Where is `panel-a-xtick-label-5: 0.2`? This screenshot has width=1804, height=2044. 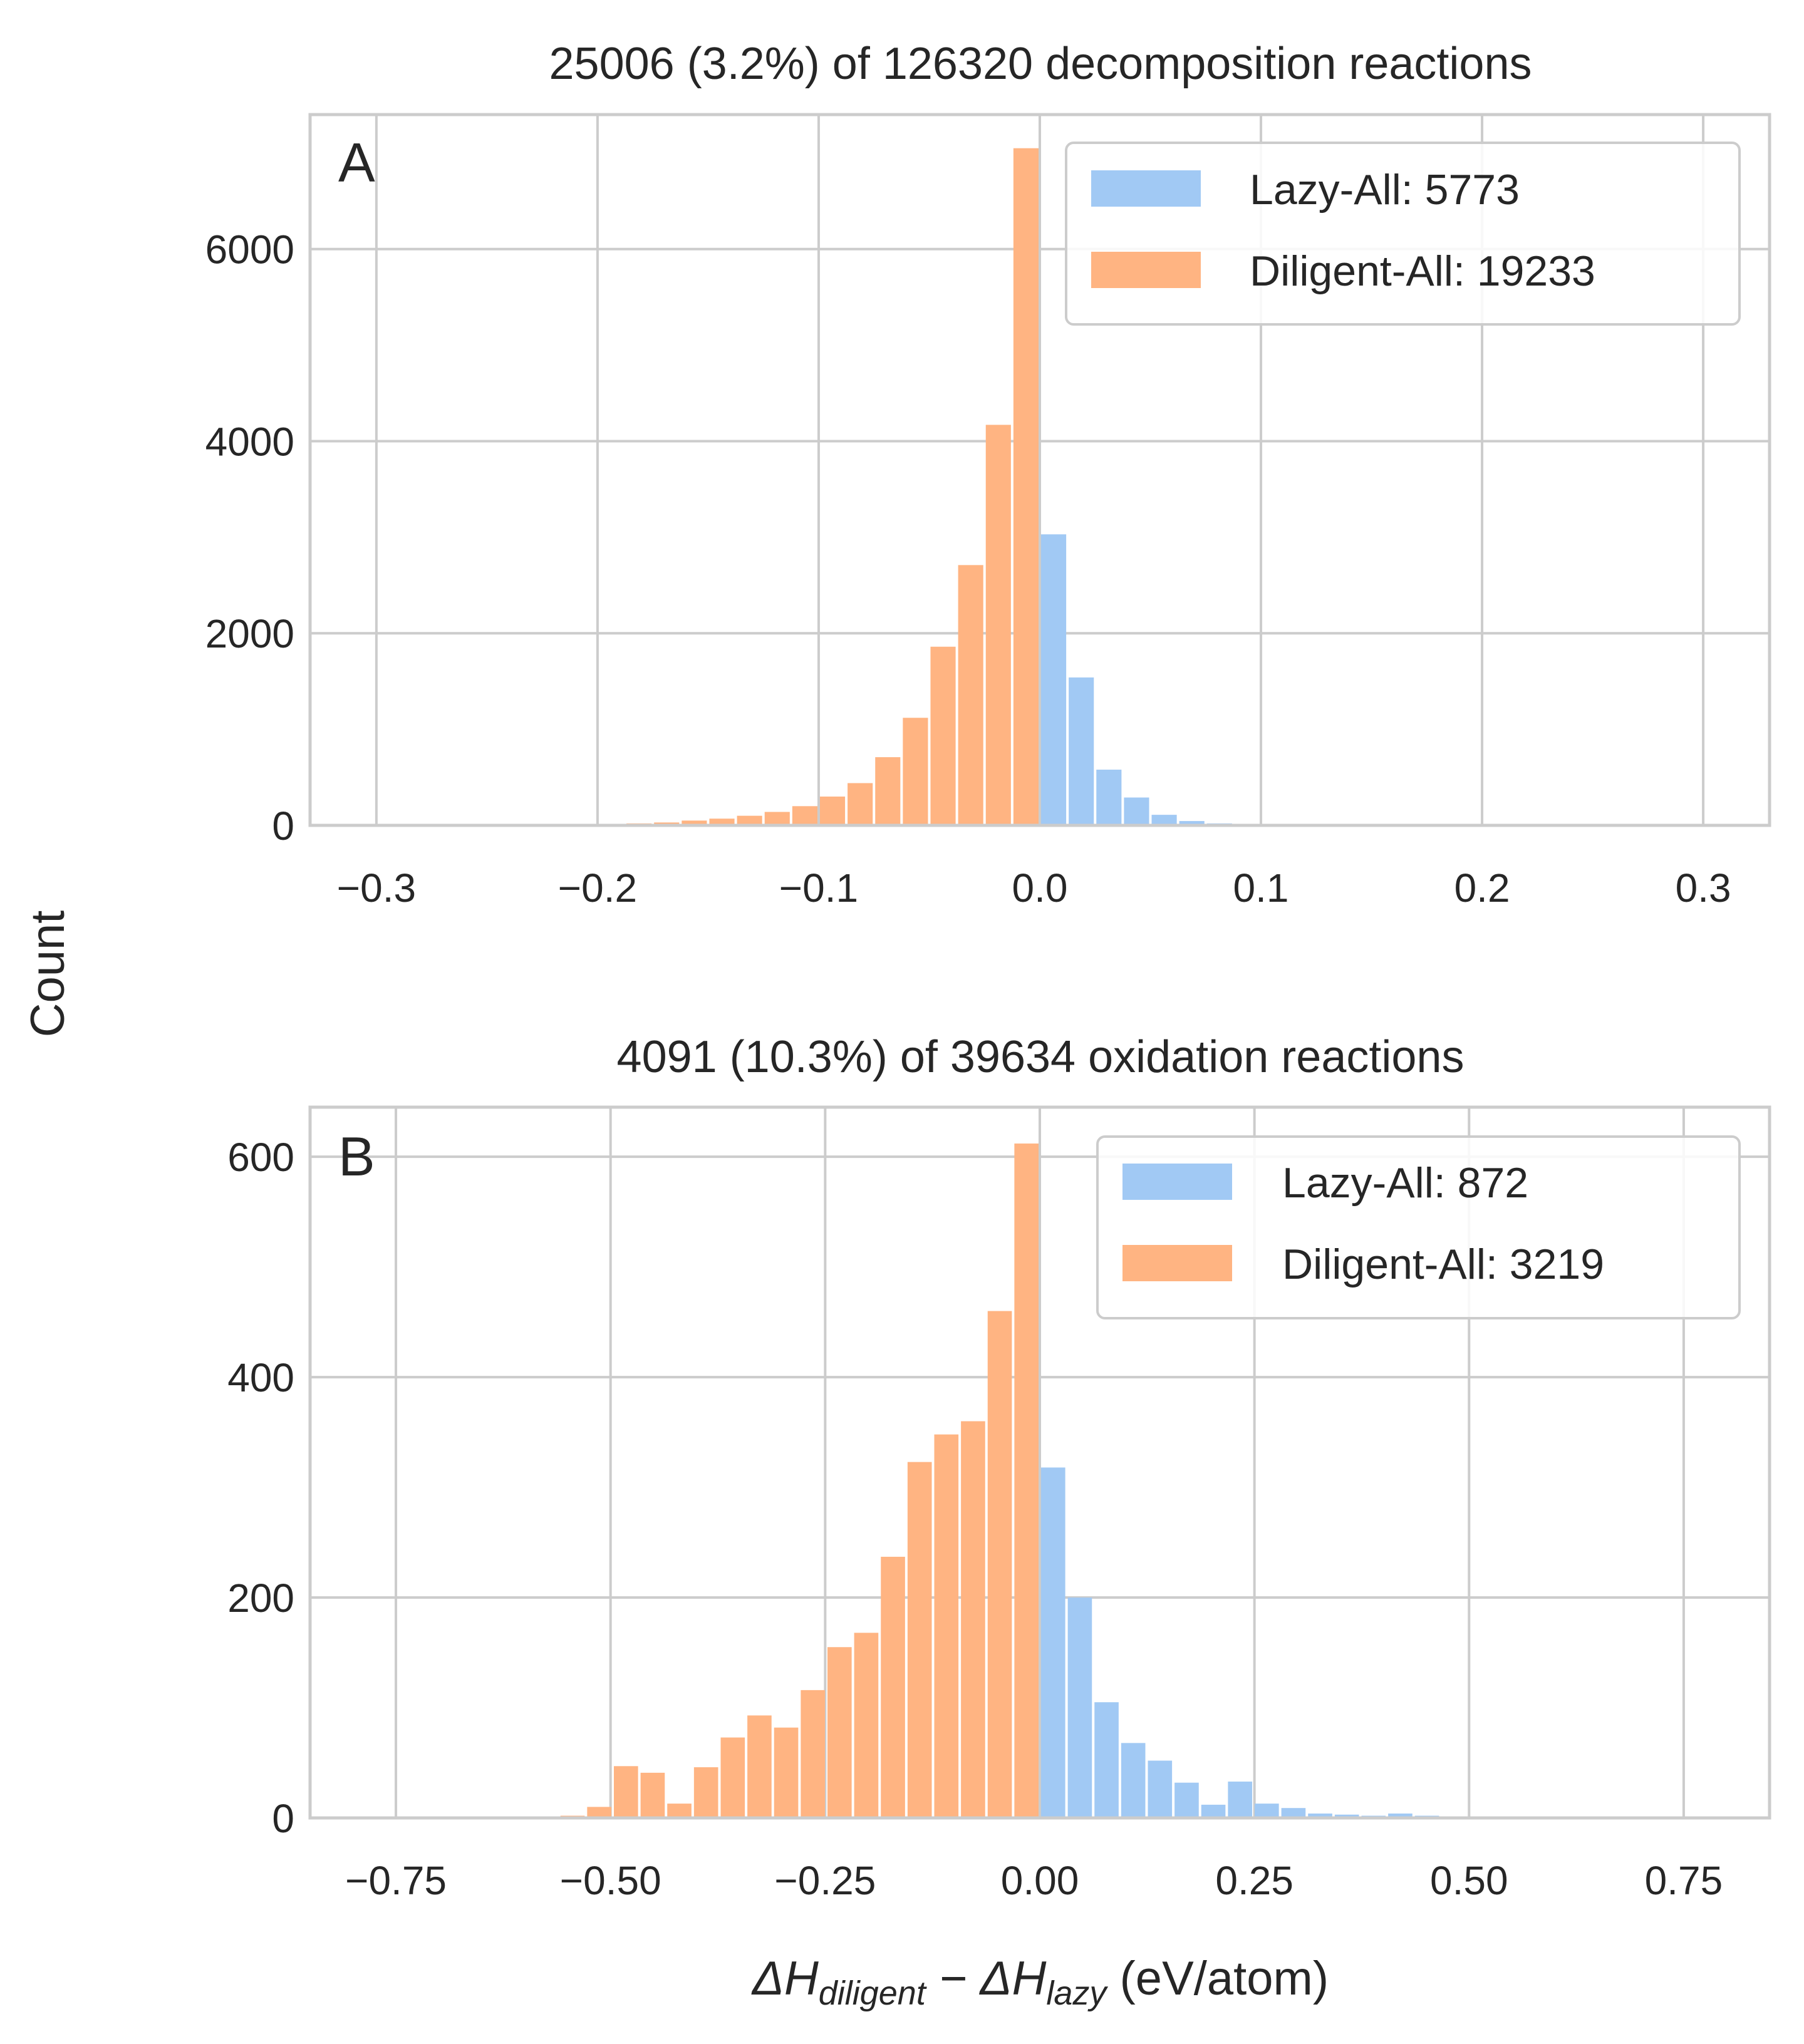
panel-a-xtick-label-5: 0.2 is located at coordinates (1482, 888).